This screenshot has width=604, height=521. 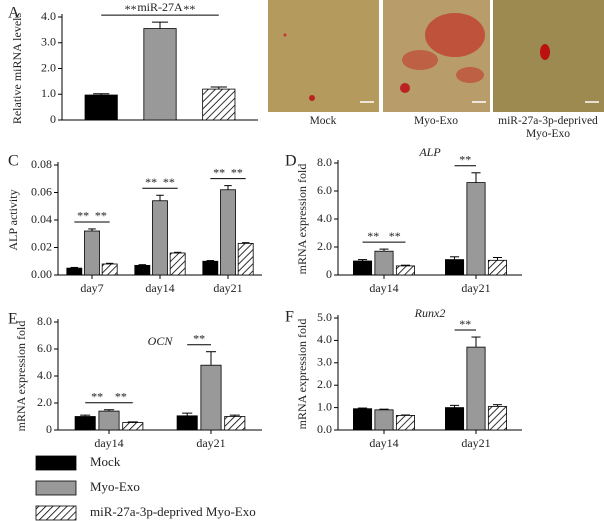 What do you see at coordinates (91, 288) in the screenshot?
I see `x-tick-label: day7` at bounding box center [91, 288].